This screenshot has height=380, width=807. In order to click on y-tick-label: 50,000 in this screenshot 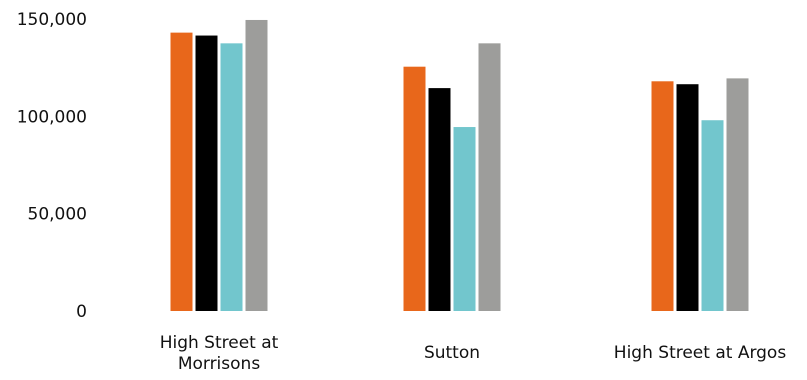, I will do `click(57, 215)`.